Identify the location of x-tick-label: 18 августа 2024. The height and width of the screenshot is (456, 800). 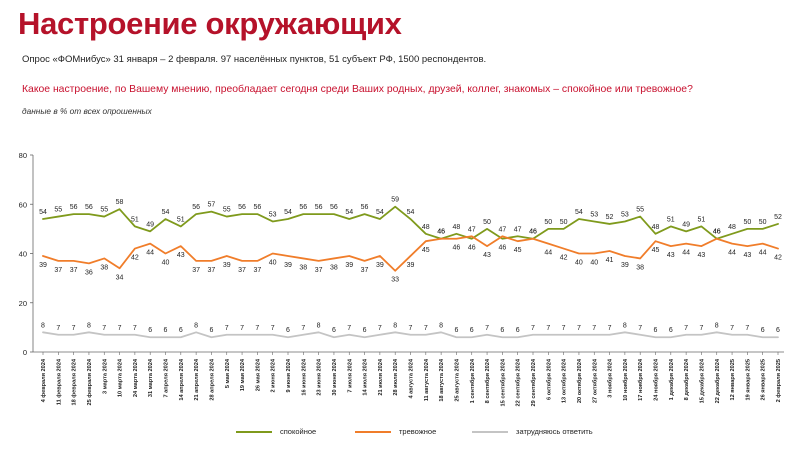
(442, 379).